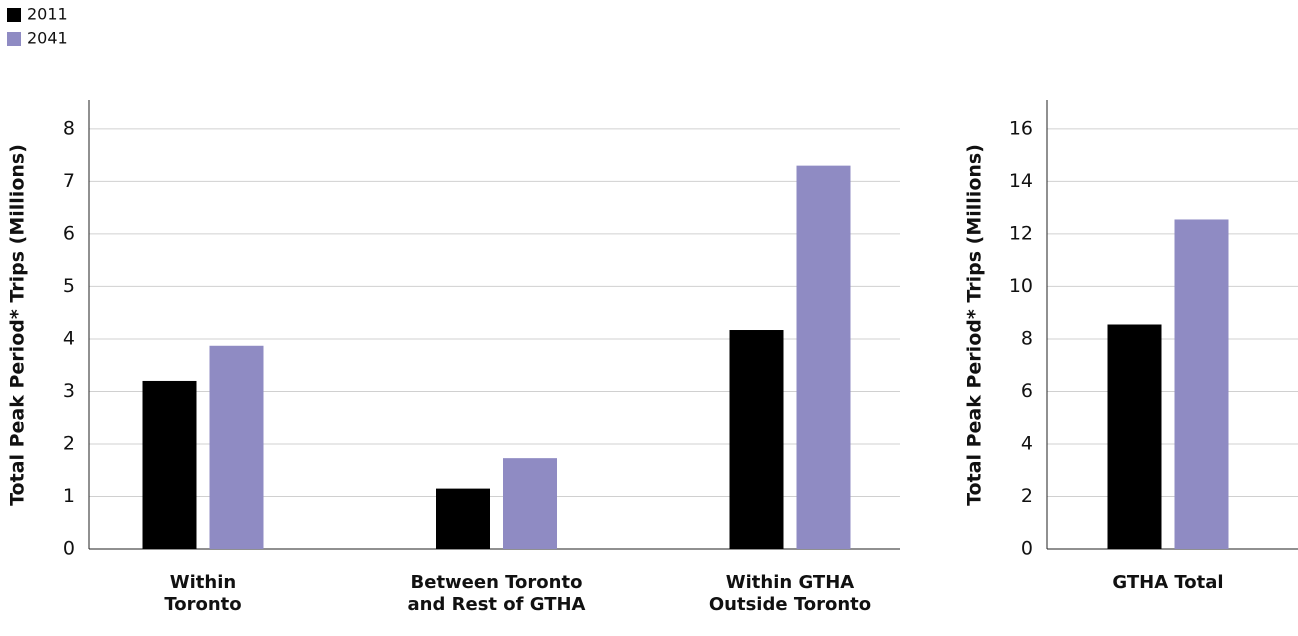  What do you see at coordinates (1021, 286) in the screenshot?
I see `y-tick-label: 10` at bounding box center [1021, 286].